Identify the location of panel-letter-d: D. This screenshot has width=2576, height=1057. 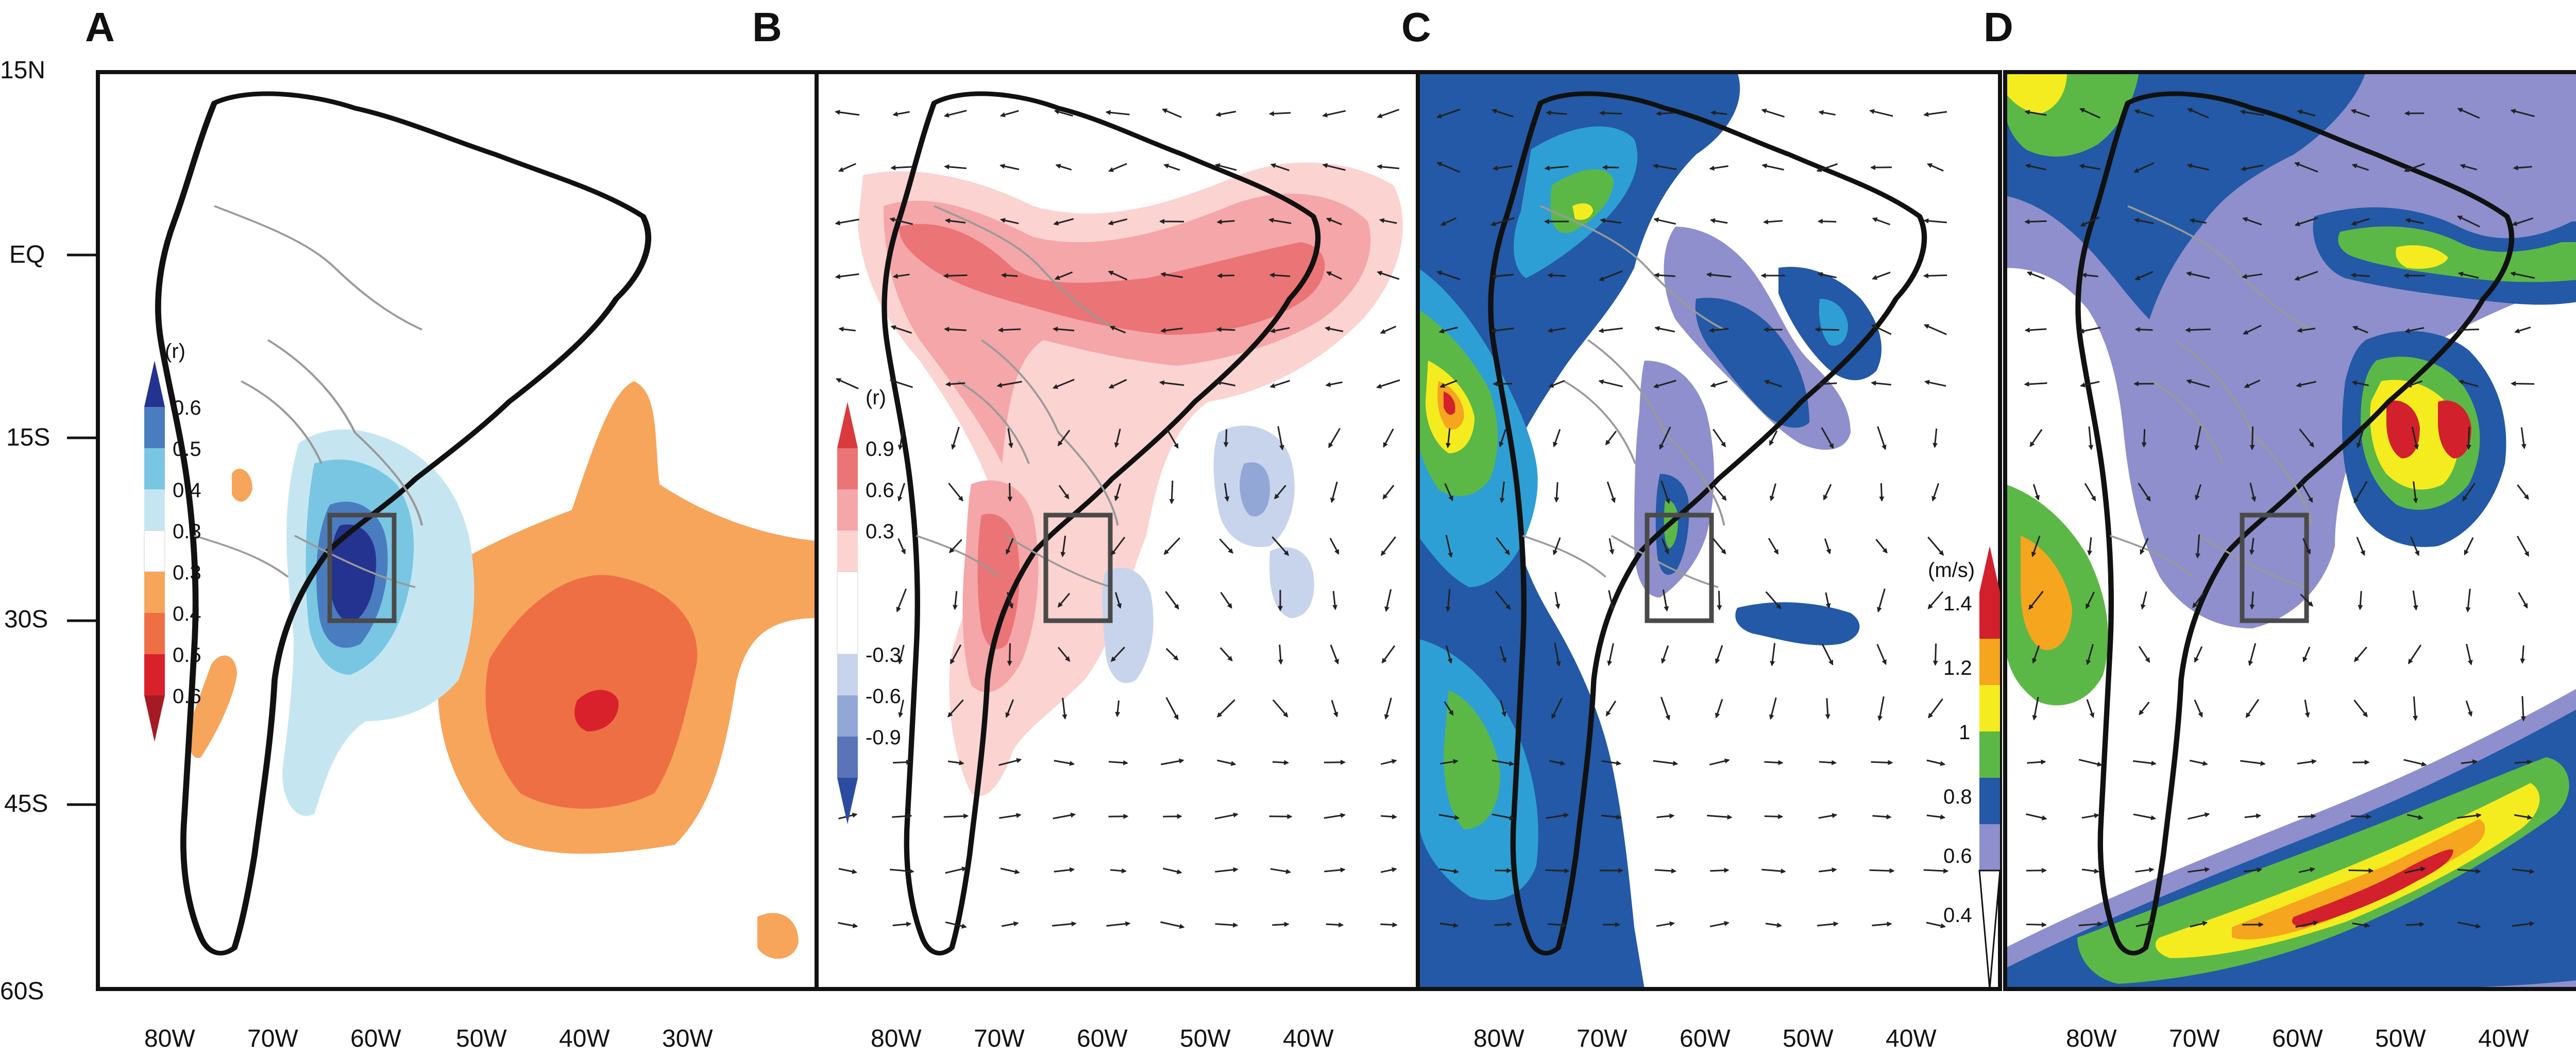
(1998, 27).